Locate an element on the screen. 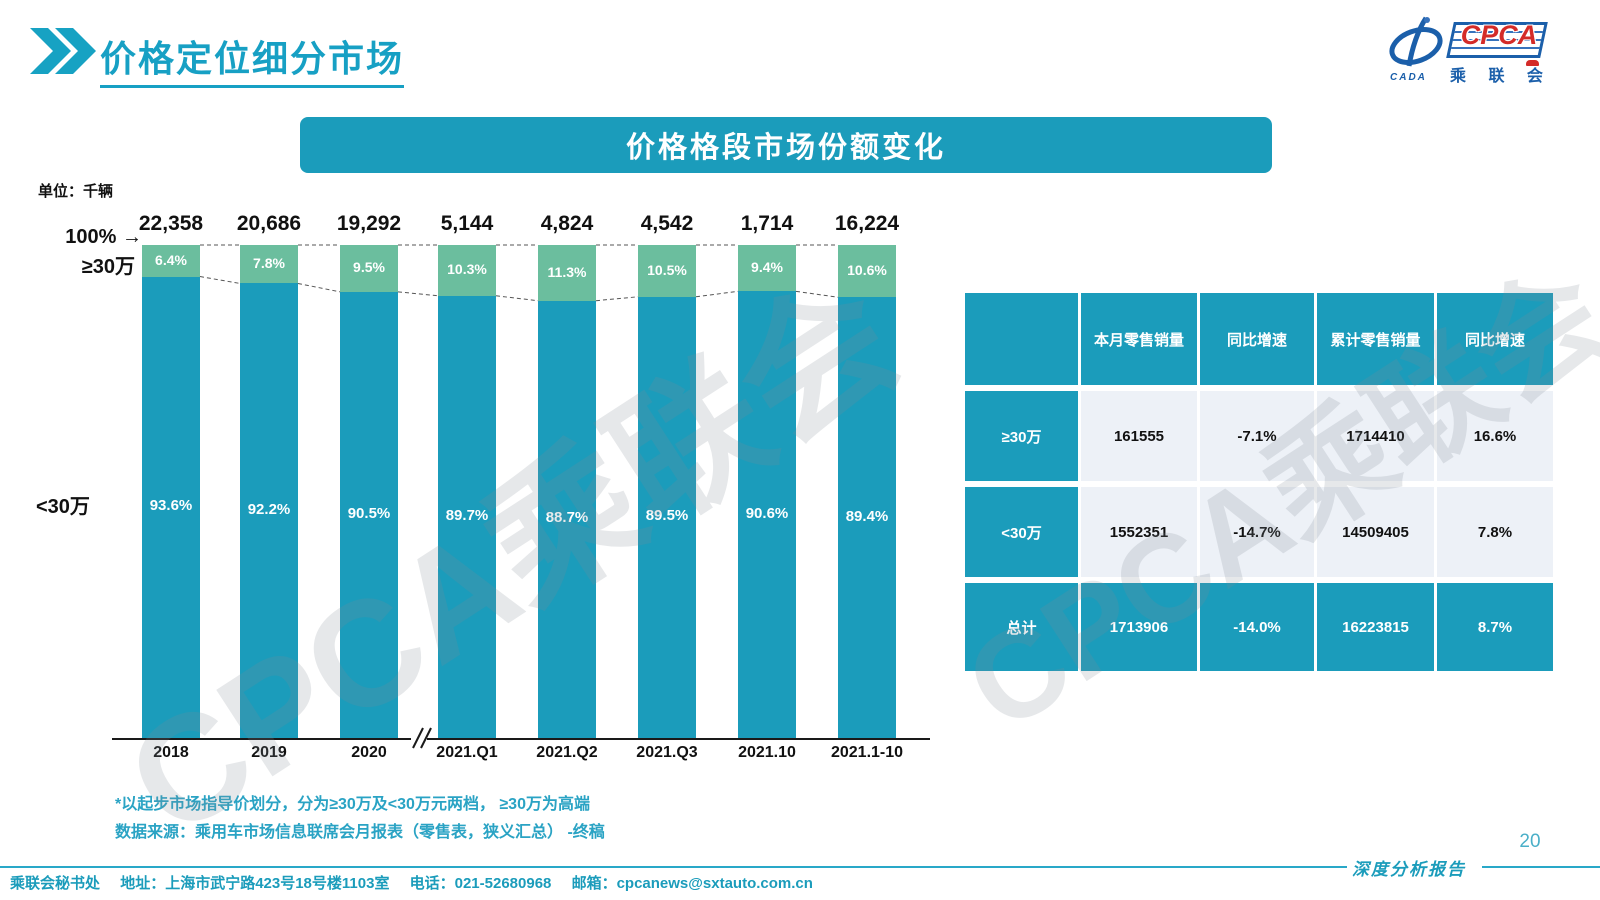 The image size is (1600, 900). table-cell: 8.7% is located at coordinates (1495, 627).